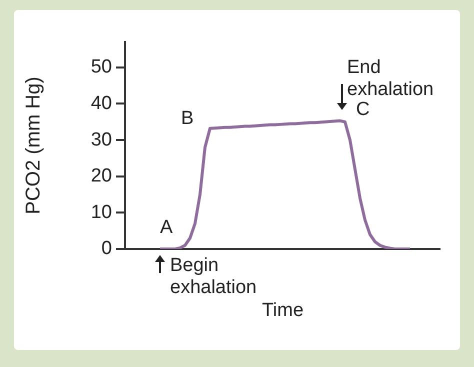 The width and height of the screenshot is (474, 367). Describe the element at coordinates (101, 212) in the screenshot. I see `y-tick-label: 10` at that location.